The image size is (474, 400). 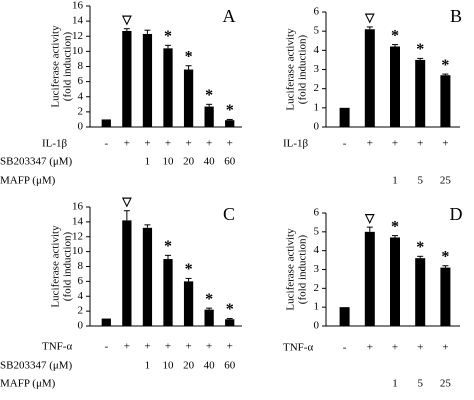 I want to click on row-label: -, so click(x=106, y=347).